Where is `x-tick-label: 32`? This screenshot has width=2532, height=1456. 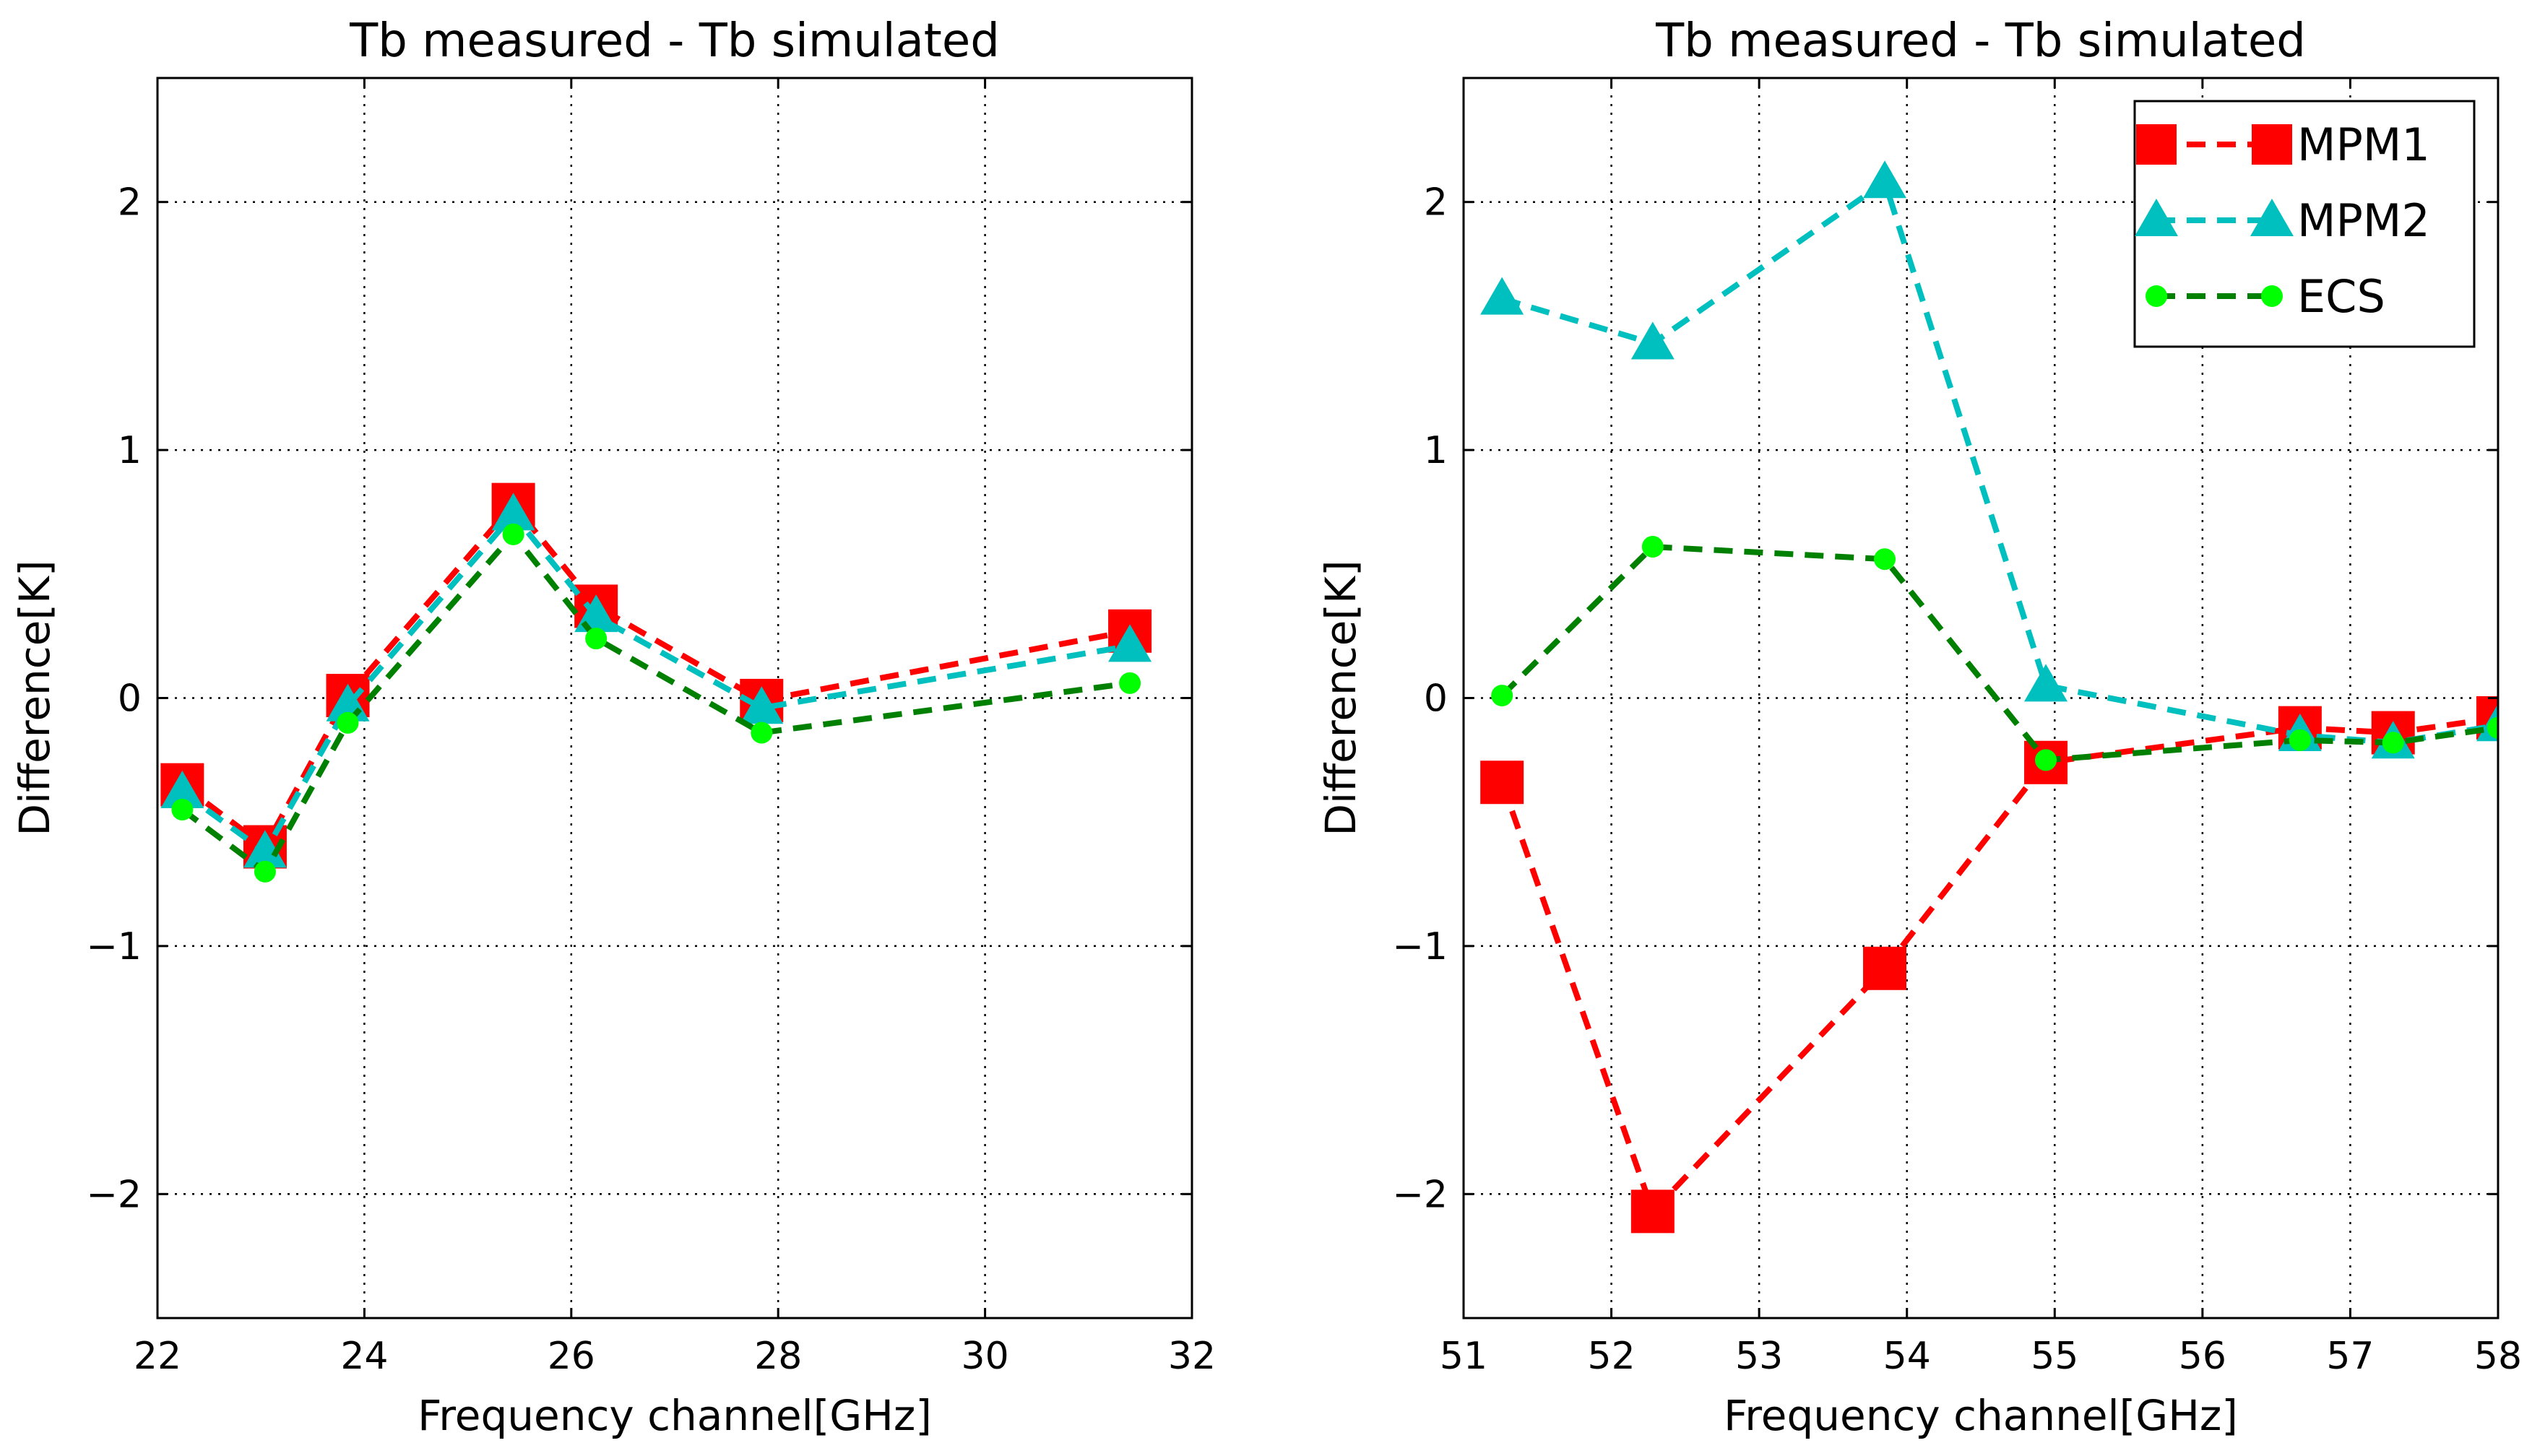 x-tick-label: 32 is located at coordinates (1192, 1356).